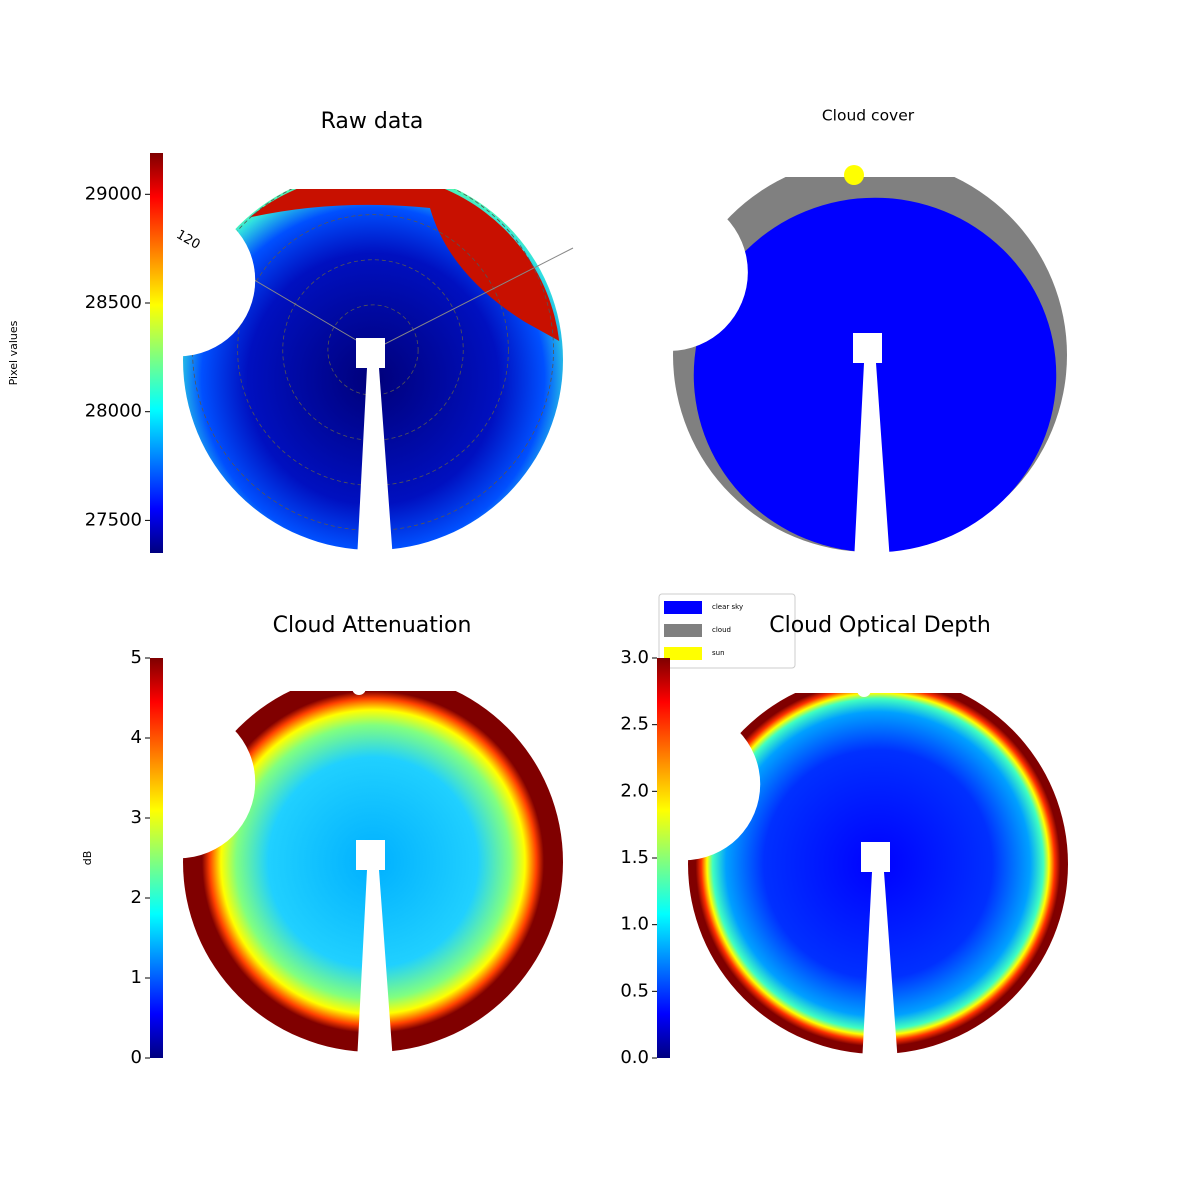  Describe the element at coordinates (136, 817) in the screenshot. I see `colorbar-tick-label: 3` at that location.